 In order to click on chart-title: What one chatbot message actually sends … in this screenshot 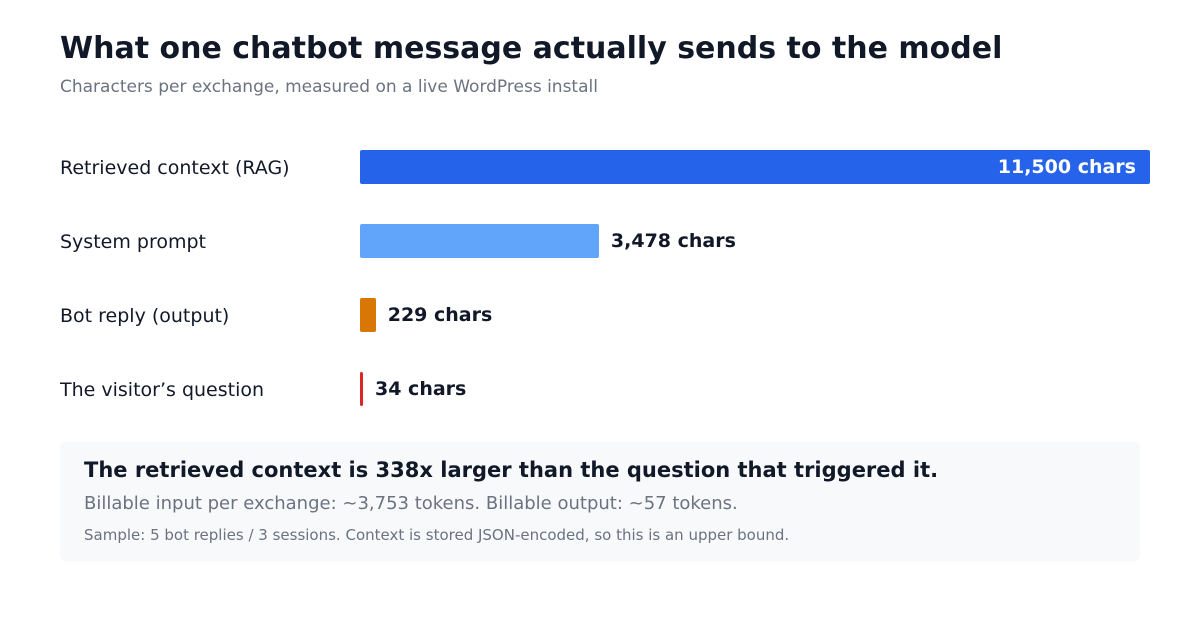, I will do `click(531, 48)`.